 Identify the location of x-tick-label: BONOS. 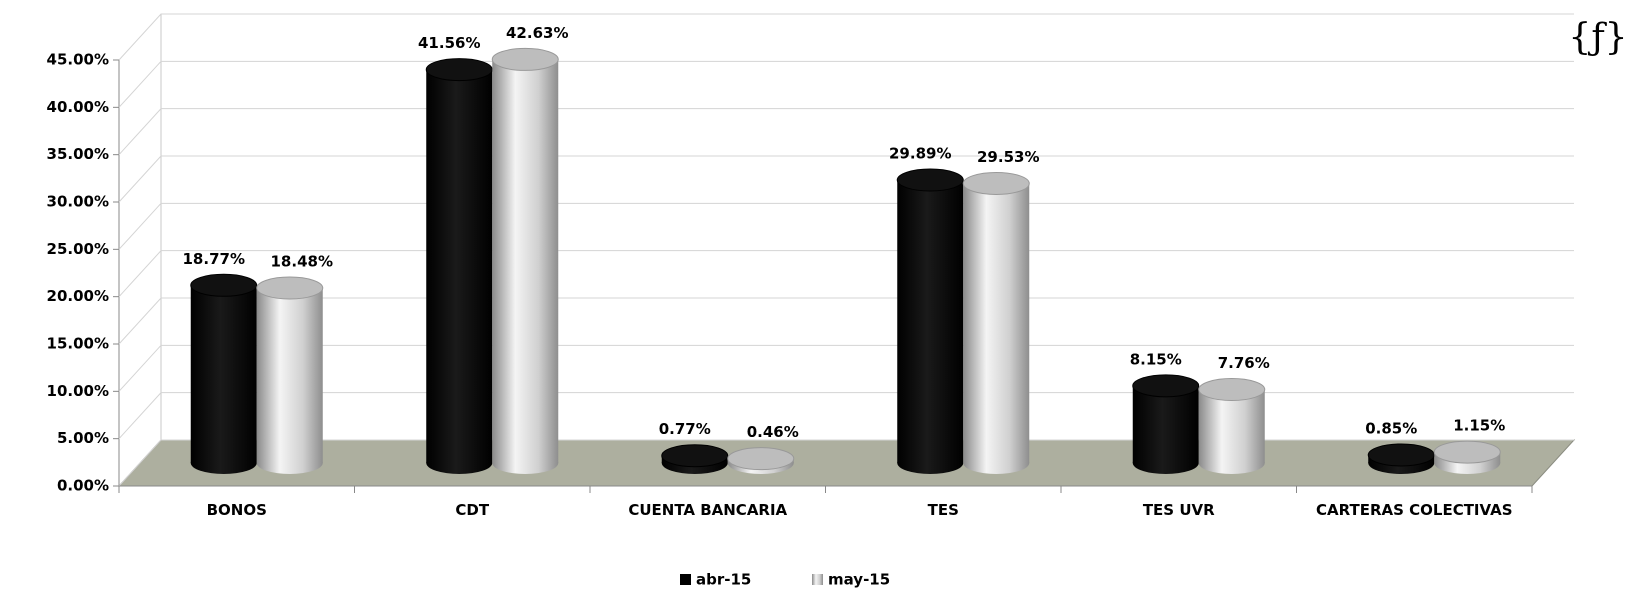
(236, 510).